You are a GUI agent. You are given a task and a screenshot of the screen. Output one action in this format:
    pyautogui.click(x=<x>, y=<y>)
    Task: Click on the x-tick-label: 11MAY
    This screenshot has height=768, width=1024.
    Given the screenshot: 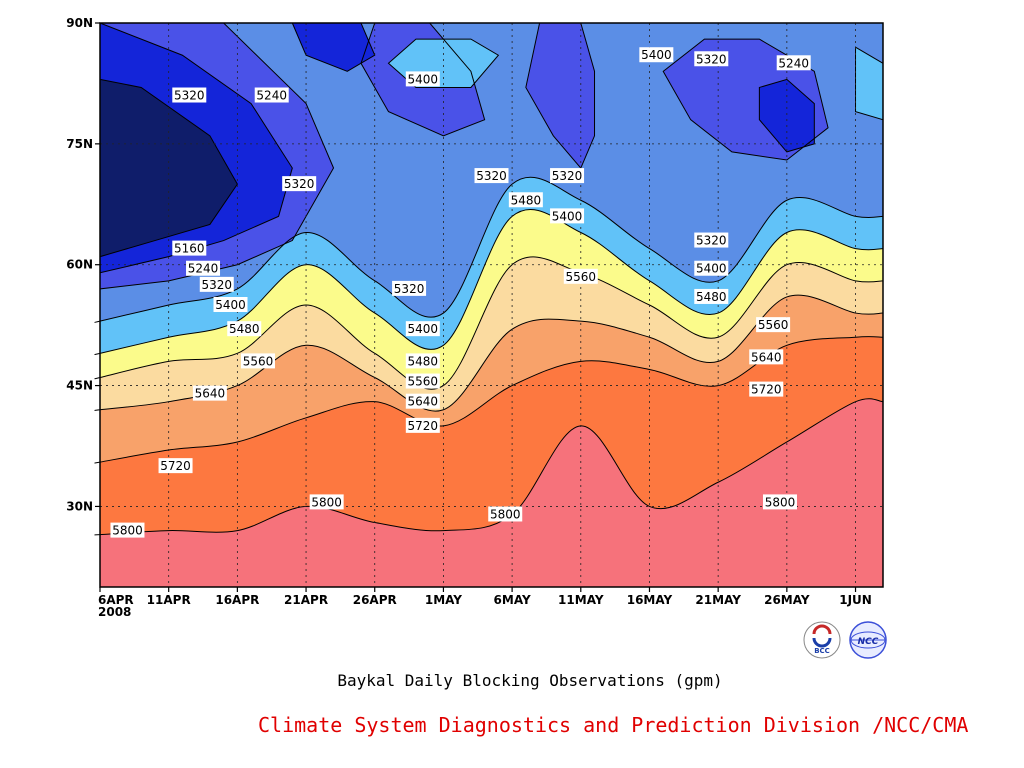 What is the action you would take?
    pyautogui.click(x=581, y=600)
    